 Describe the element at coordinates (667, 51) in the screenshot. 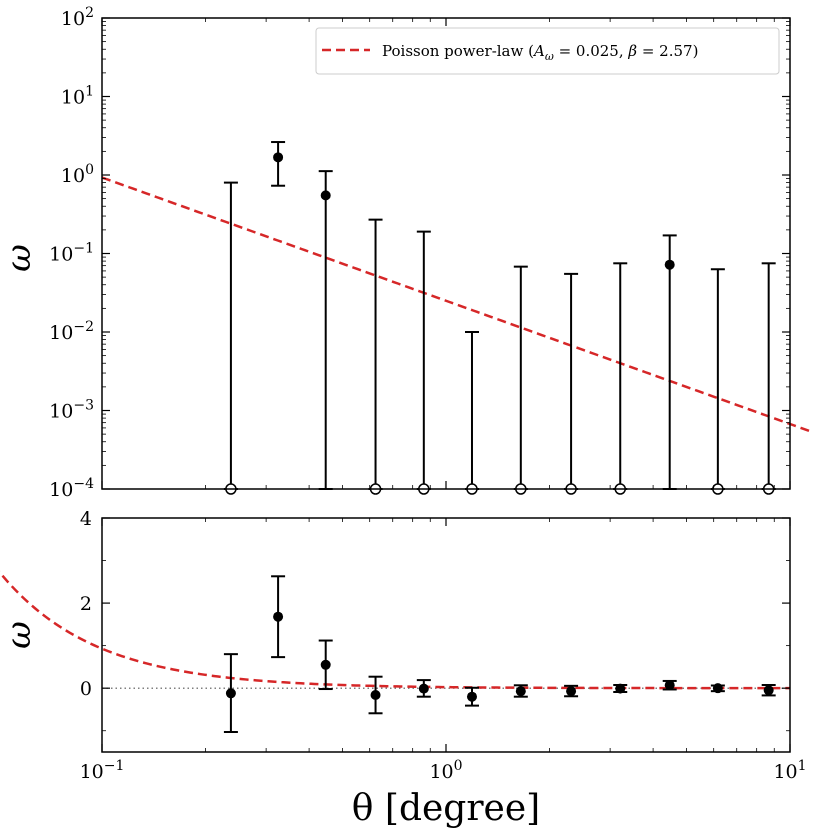

I see `legend-param-b-value: = 2.57)` at that location.